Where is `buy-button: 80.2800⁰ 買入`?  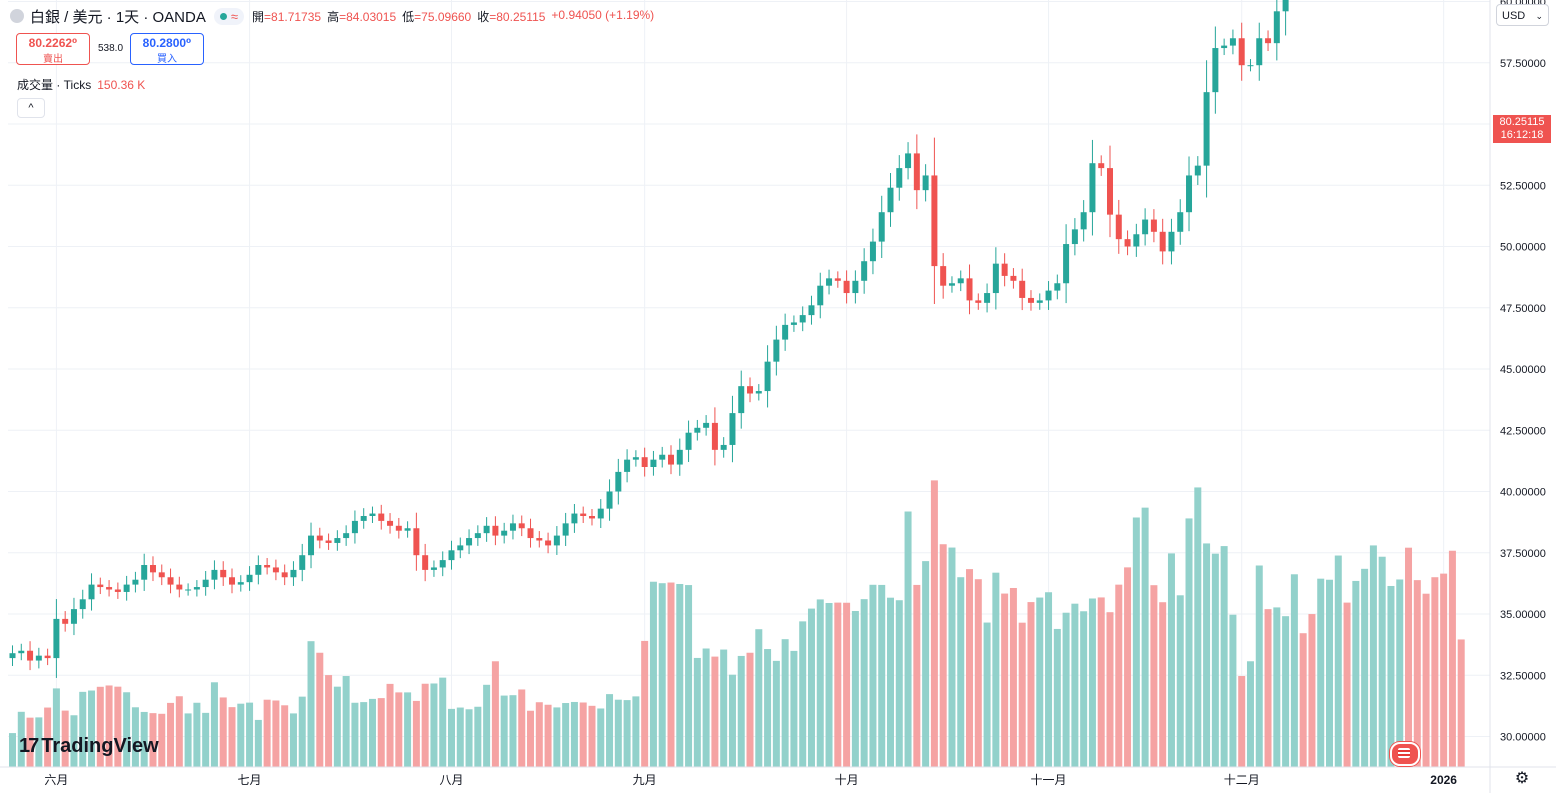 buy-button: 80.2800⁰ 買入 is located at coordinates (167, 49).